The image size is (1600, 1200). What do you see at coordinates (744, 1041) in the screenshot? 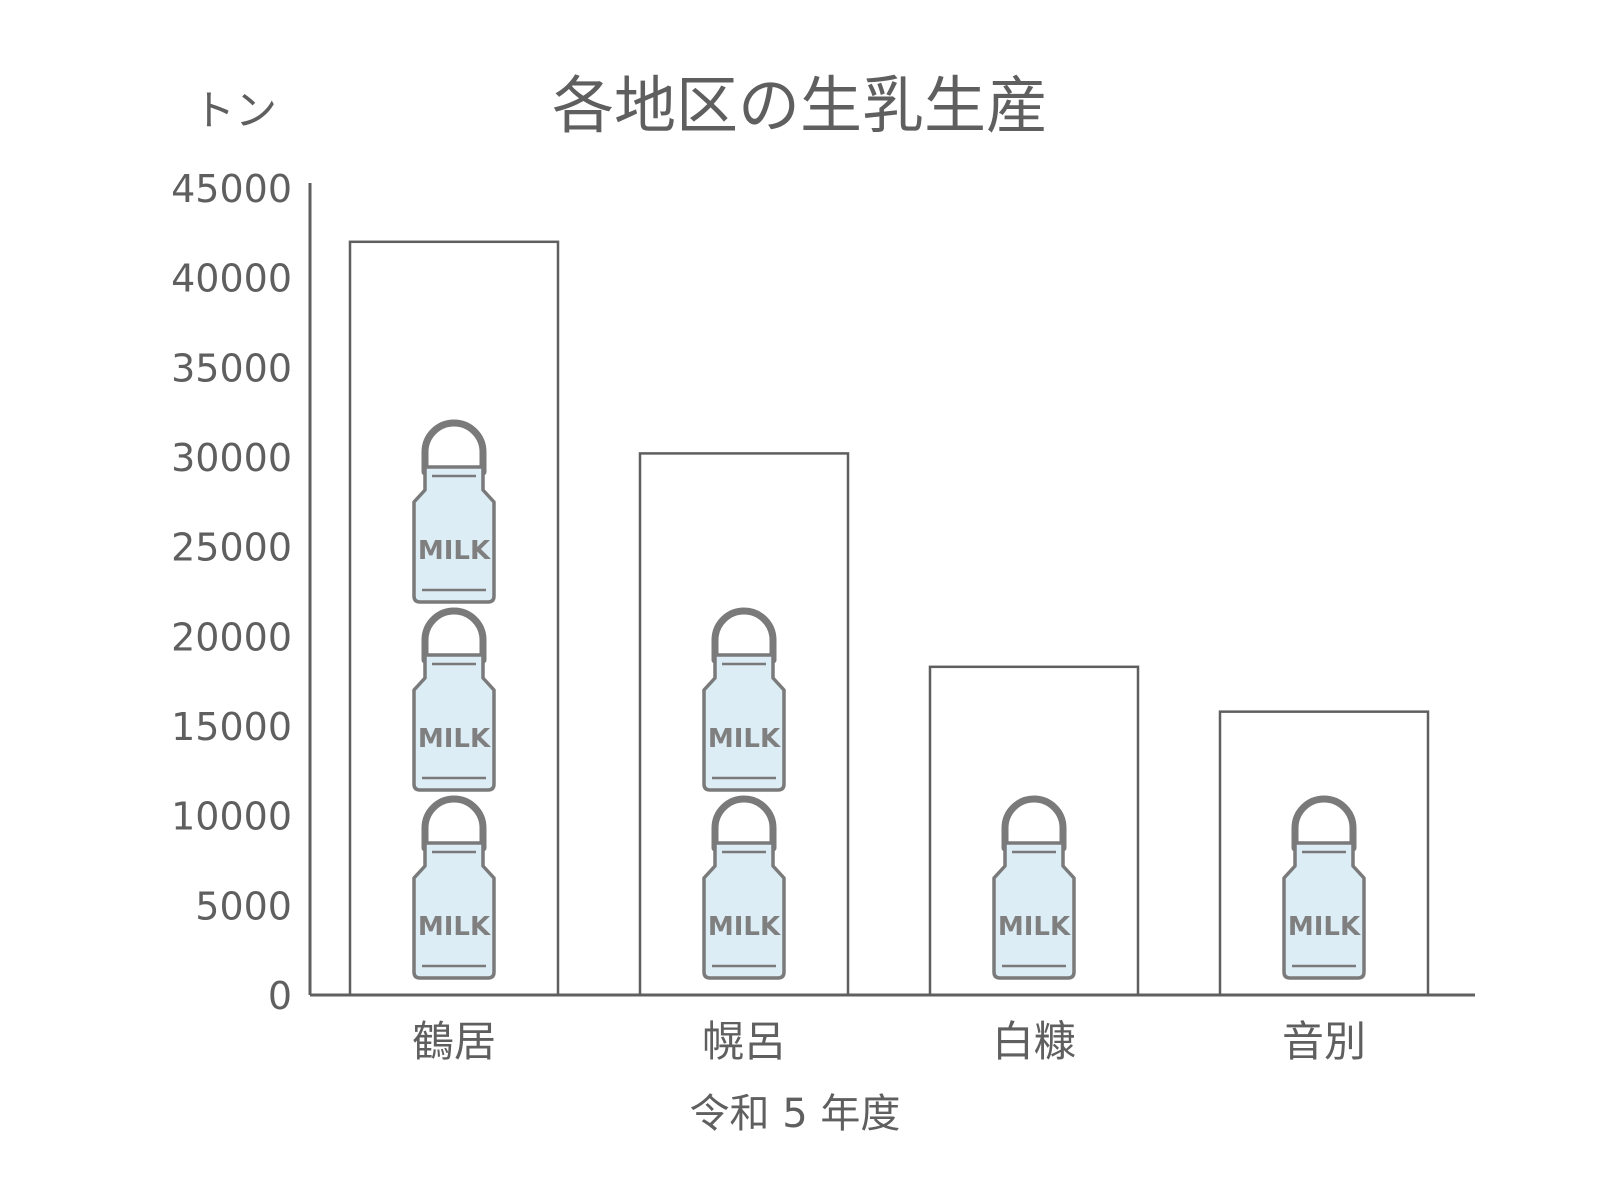
I see `x-category-label: 幌呂` at bounding box center [744, 1041].